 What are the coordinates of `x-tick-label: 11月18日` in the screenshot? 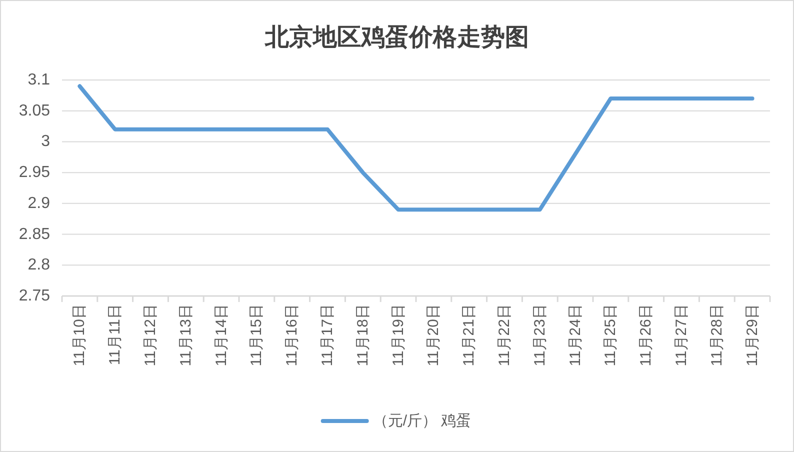 It's located at (363, 335).